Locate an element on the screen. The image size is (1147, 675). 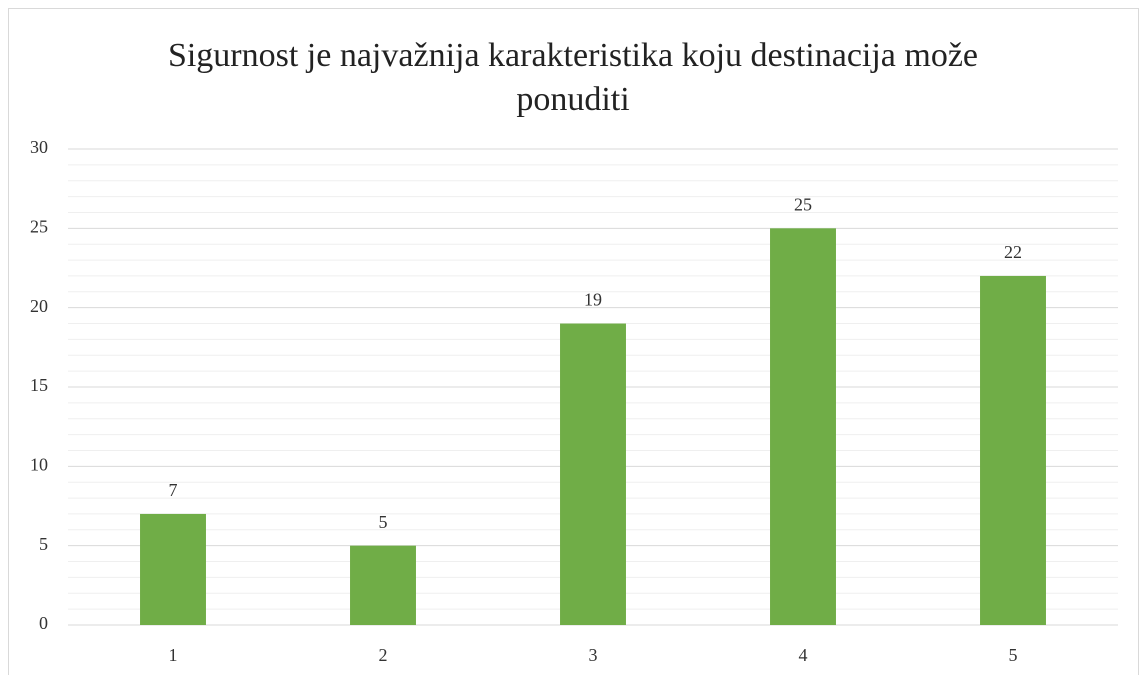
data-label: 7 is located at coordinates (173, 490).